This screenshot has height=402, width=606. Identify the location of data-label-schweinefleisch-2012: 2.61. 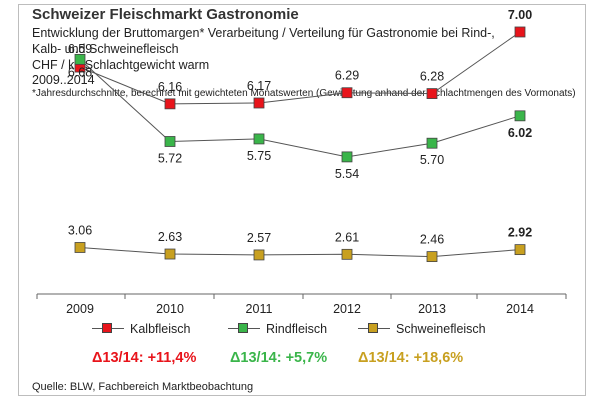
(347, 237).